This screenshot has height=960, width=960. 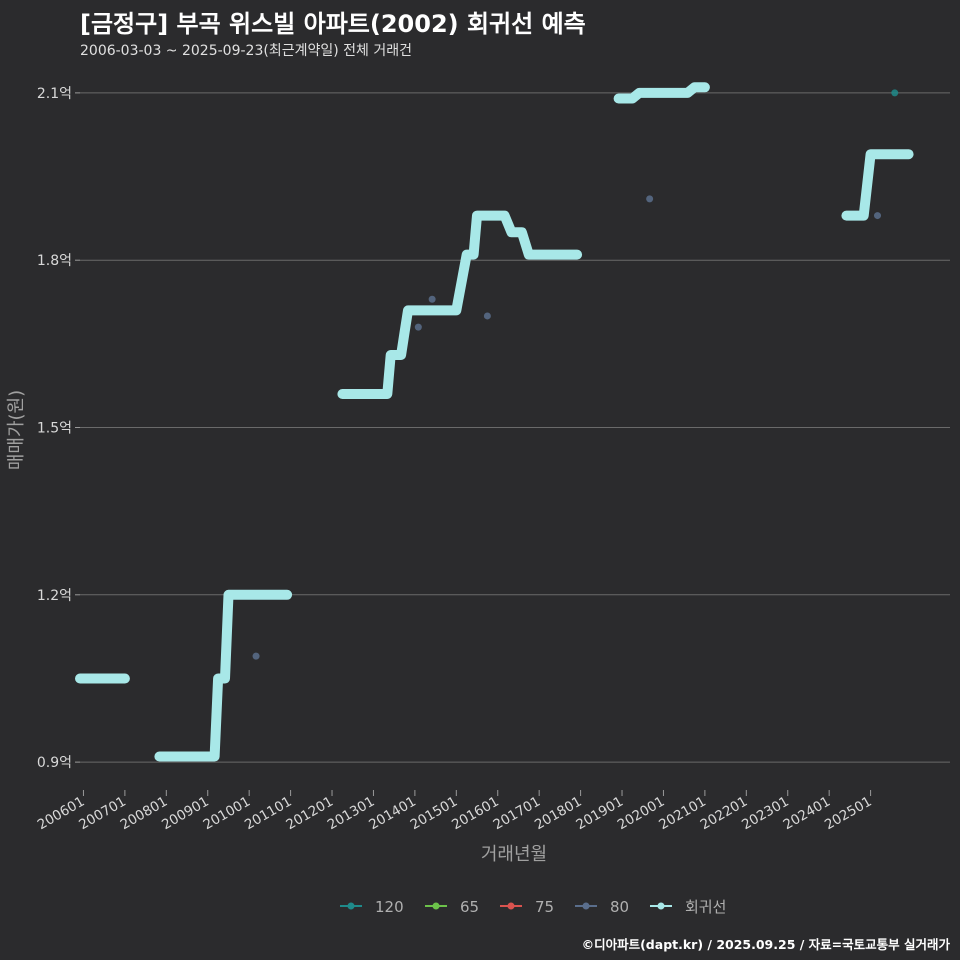 What do you see at coordinates (807, 814) in the screenshot?
I see `x-tick-label: 202401` at bounding box center [807, 814].